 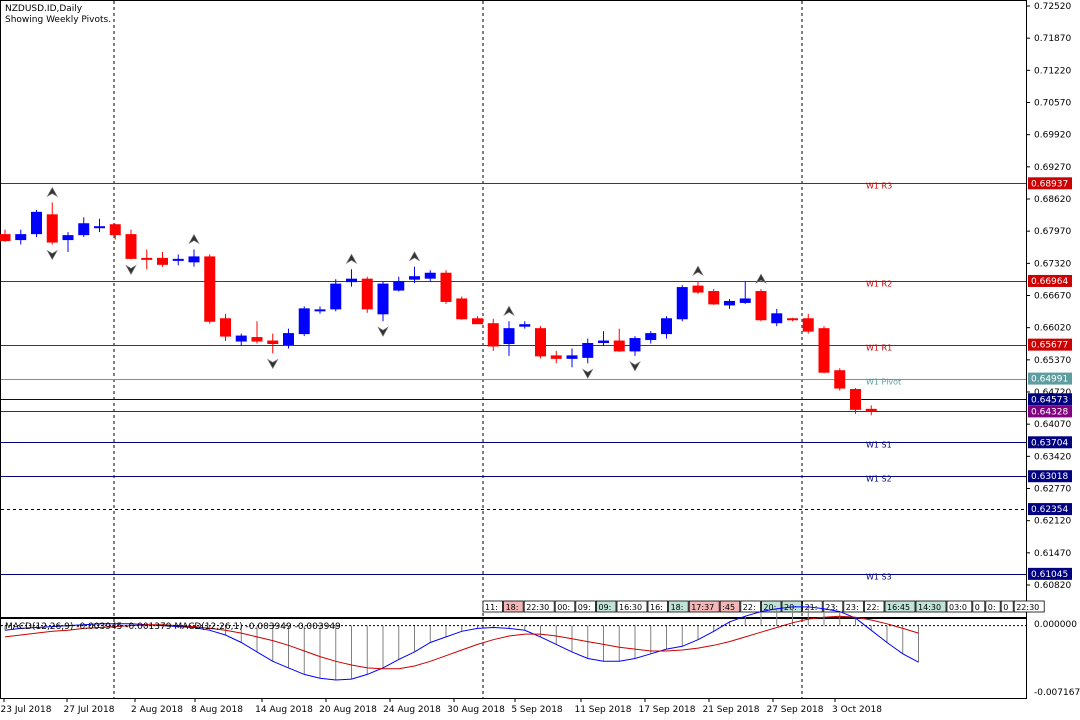 I want to click on x-tick-label: 30 Aug 2018, so click(x=476, y=710).